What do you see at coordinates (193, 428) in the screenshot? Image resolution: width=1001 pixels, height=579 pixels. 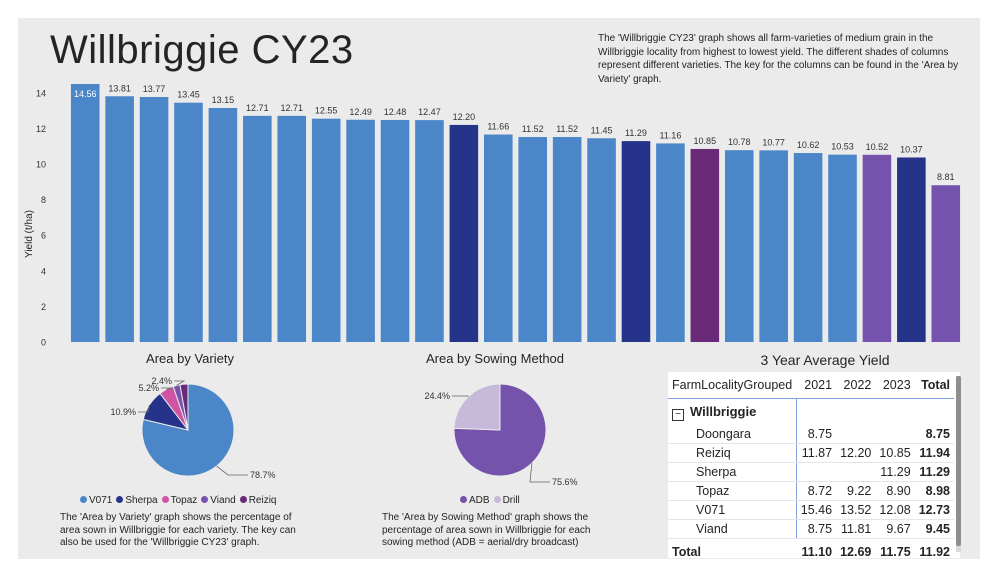 I see `area-by-variety-pie: 78.7% 10.9% 5.2%2.4%` at bounding box center [193, 428].